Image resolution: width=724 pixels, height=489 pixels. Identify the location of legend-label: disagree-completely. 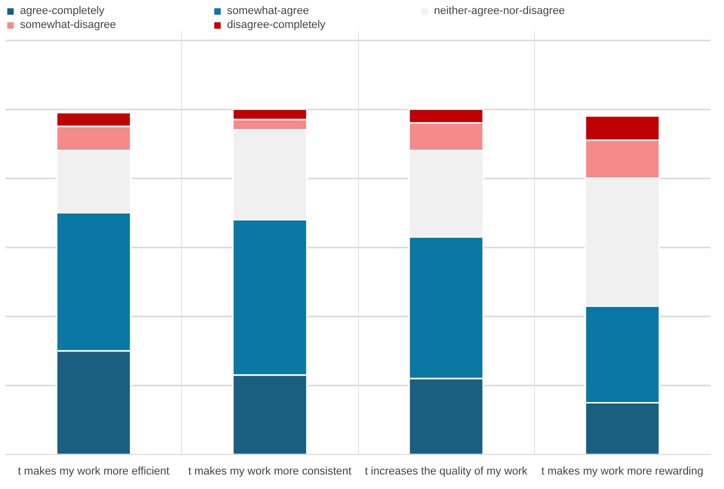
(276, 25).